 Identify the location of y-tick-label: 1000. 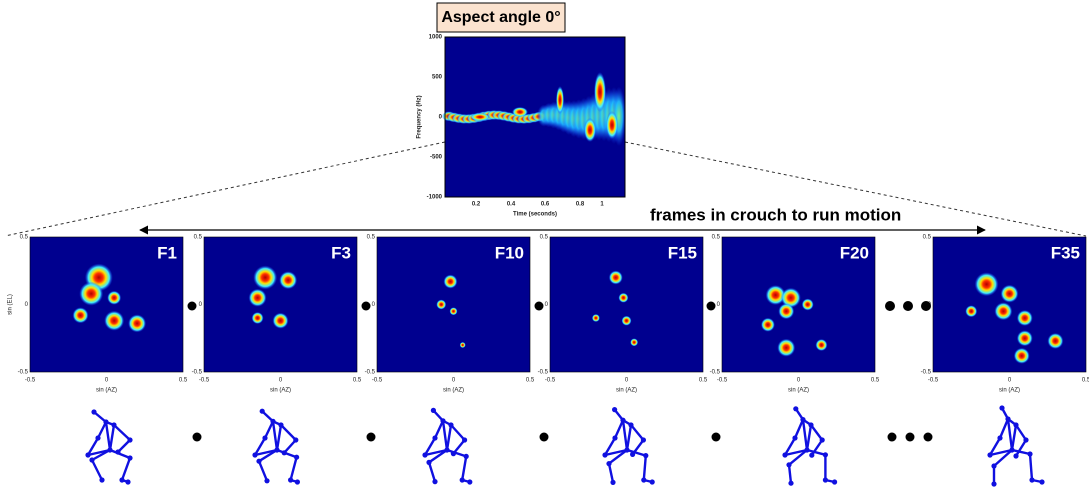
(436, 38).